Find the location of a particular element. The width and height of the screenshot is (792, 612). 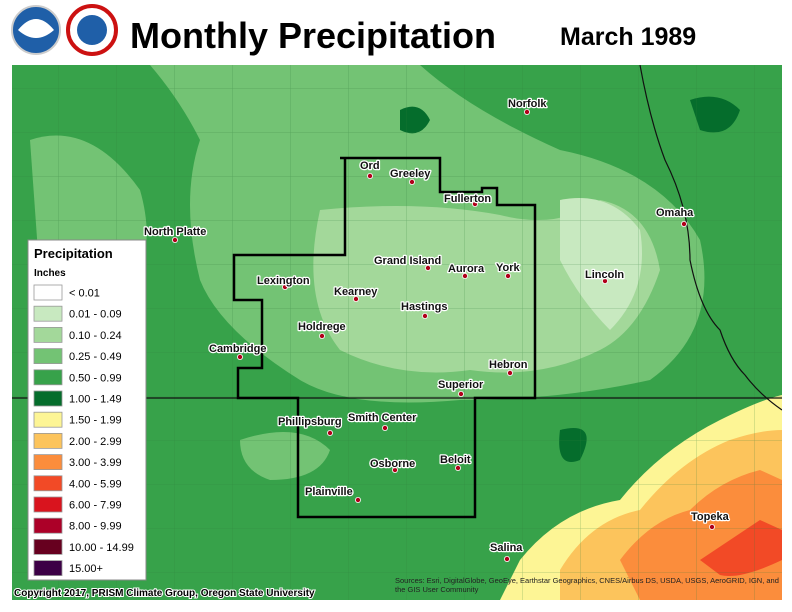

logos is located at coordinates (64, 30).